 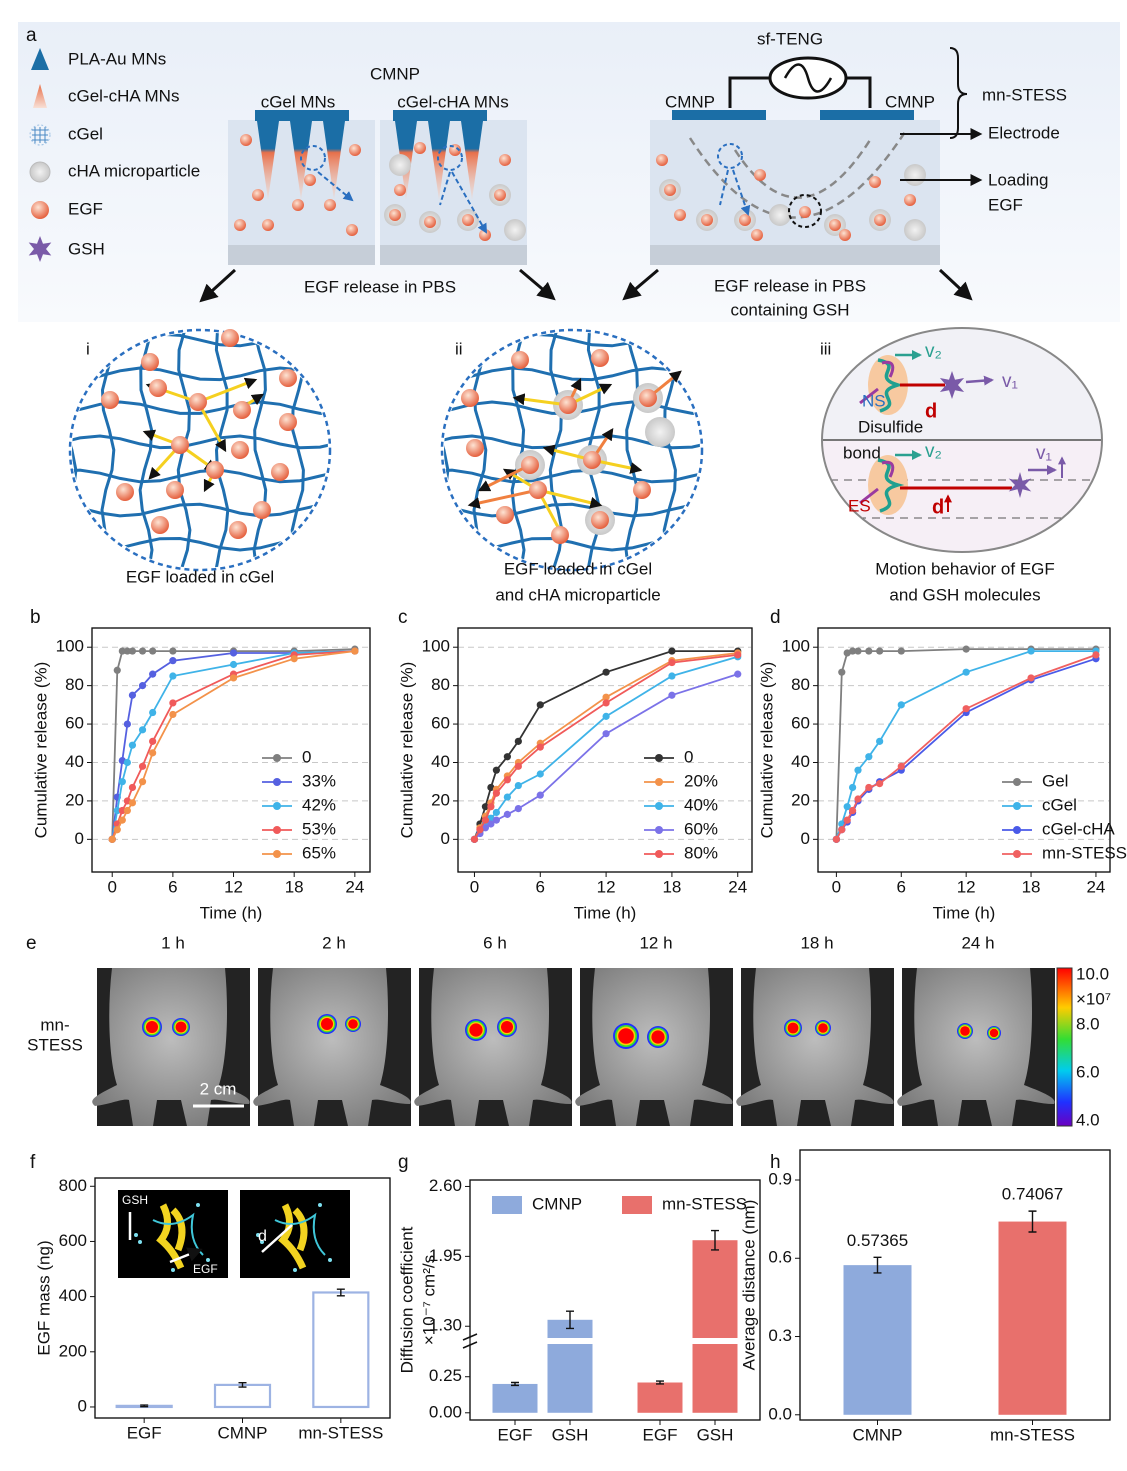 What do you see at coordinates (965, 568) in the screenshot?
I see `inset-caption: Motion behavior of EGF` at bounding box center [965, 568].